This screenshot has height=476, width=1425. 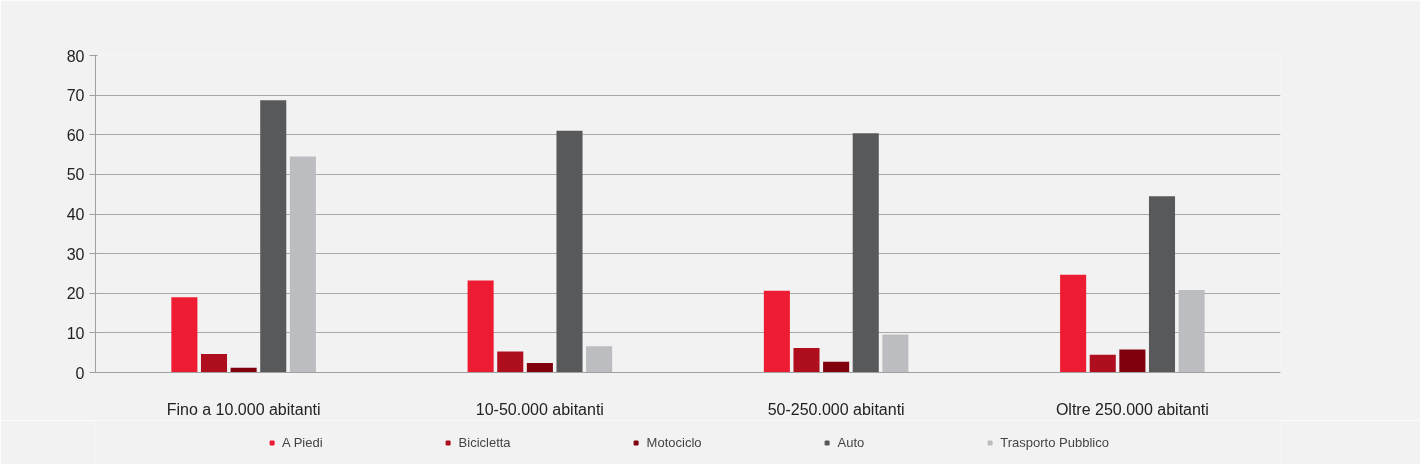 I want to click on y-tick-label: 50, so click(x=75, y=175).